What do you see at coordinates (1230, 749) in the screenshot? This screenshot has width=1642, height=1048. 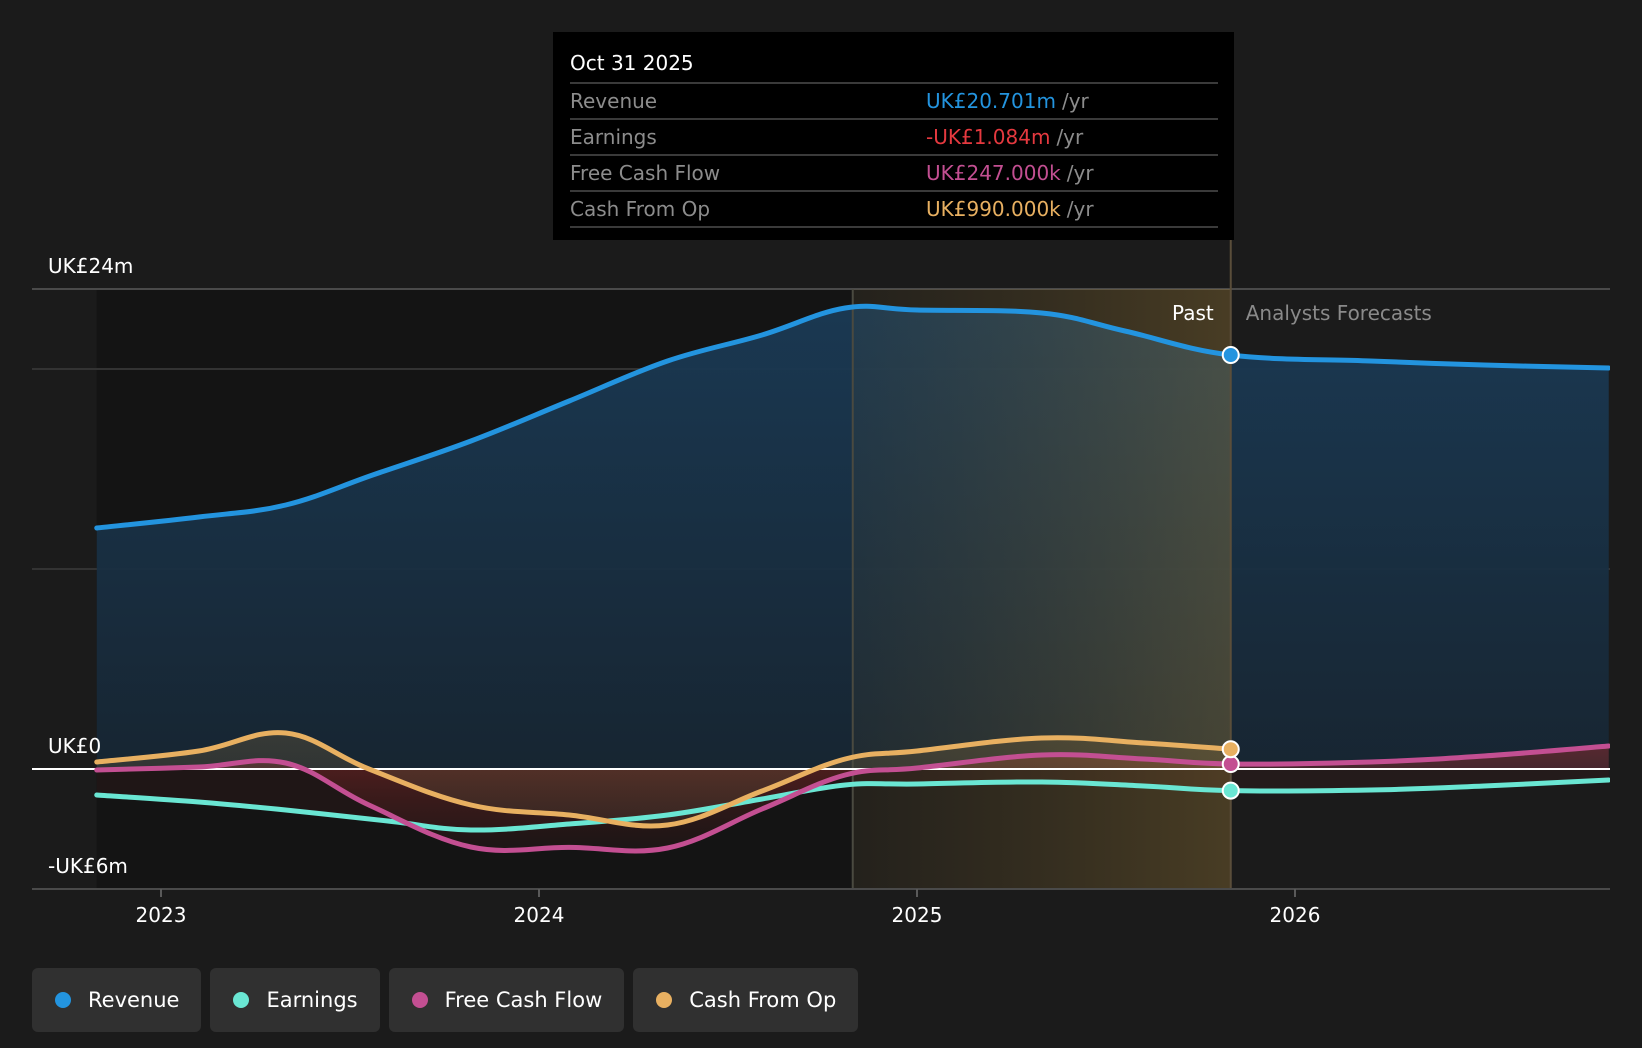 I see `marker-cash-from-op` at bounding box center [1230, 749].